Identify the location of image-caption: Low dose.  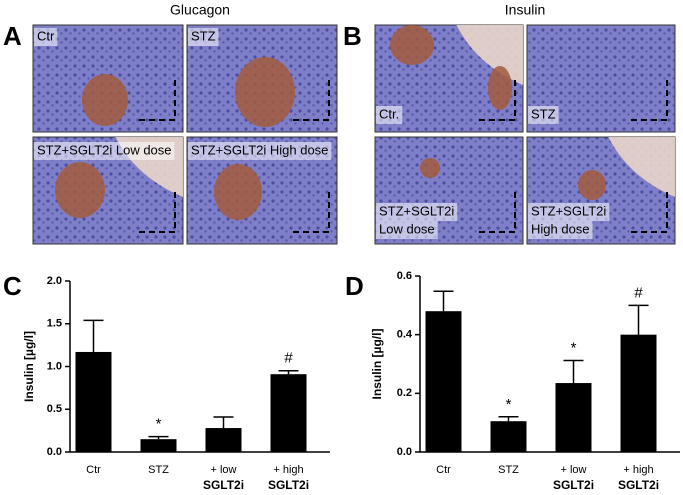
(407, 228).